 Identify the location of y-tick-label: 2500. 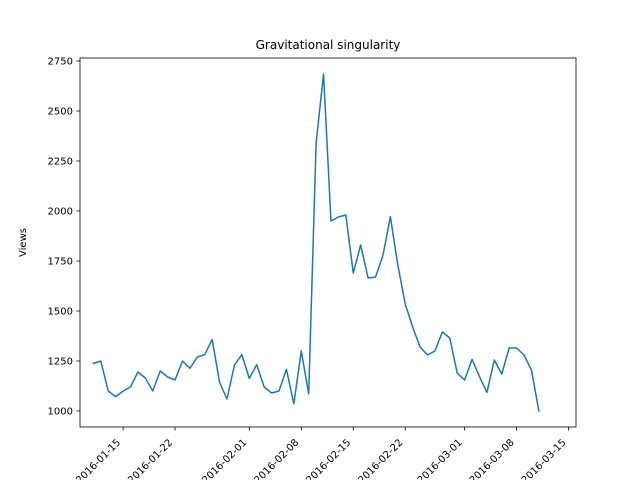
(60, 112).